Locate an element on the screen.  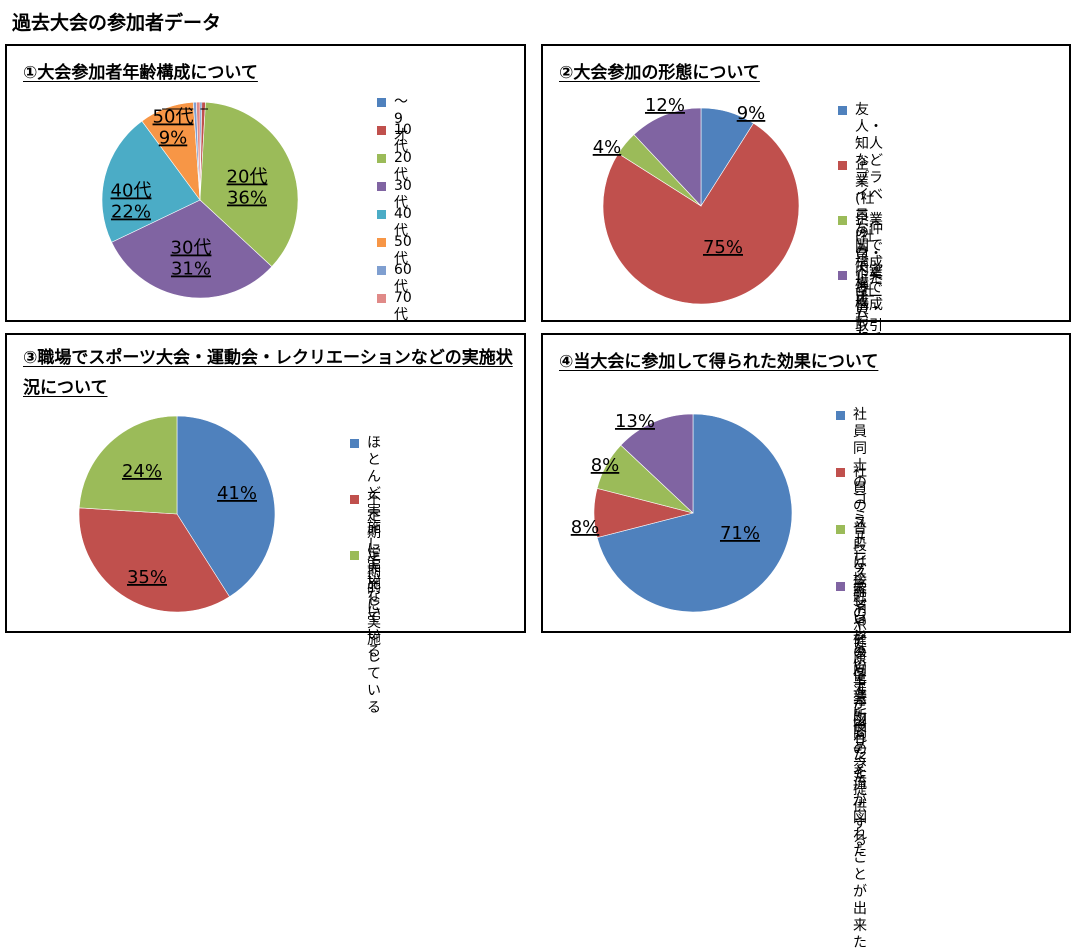
page-title: 過去大会の参加者データ is located at coordinates (117, 23).